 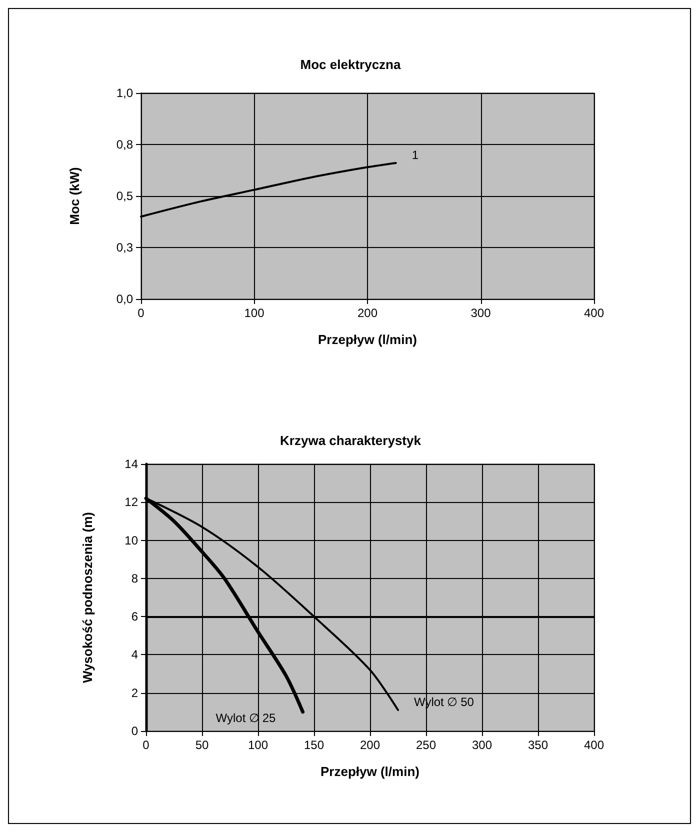 I want to click on series-label: 1, so click(x=415, y=155).